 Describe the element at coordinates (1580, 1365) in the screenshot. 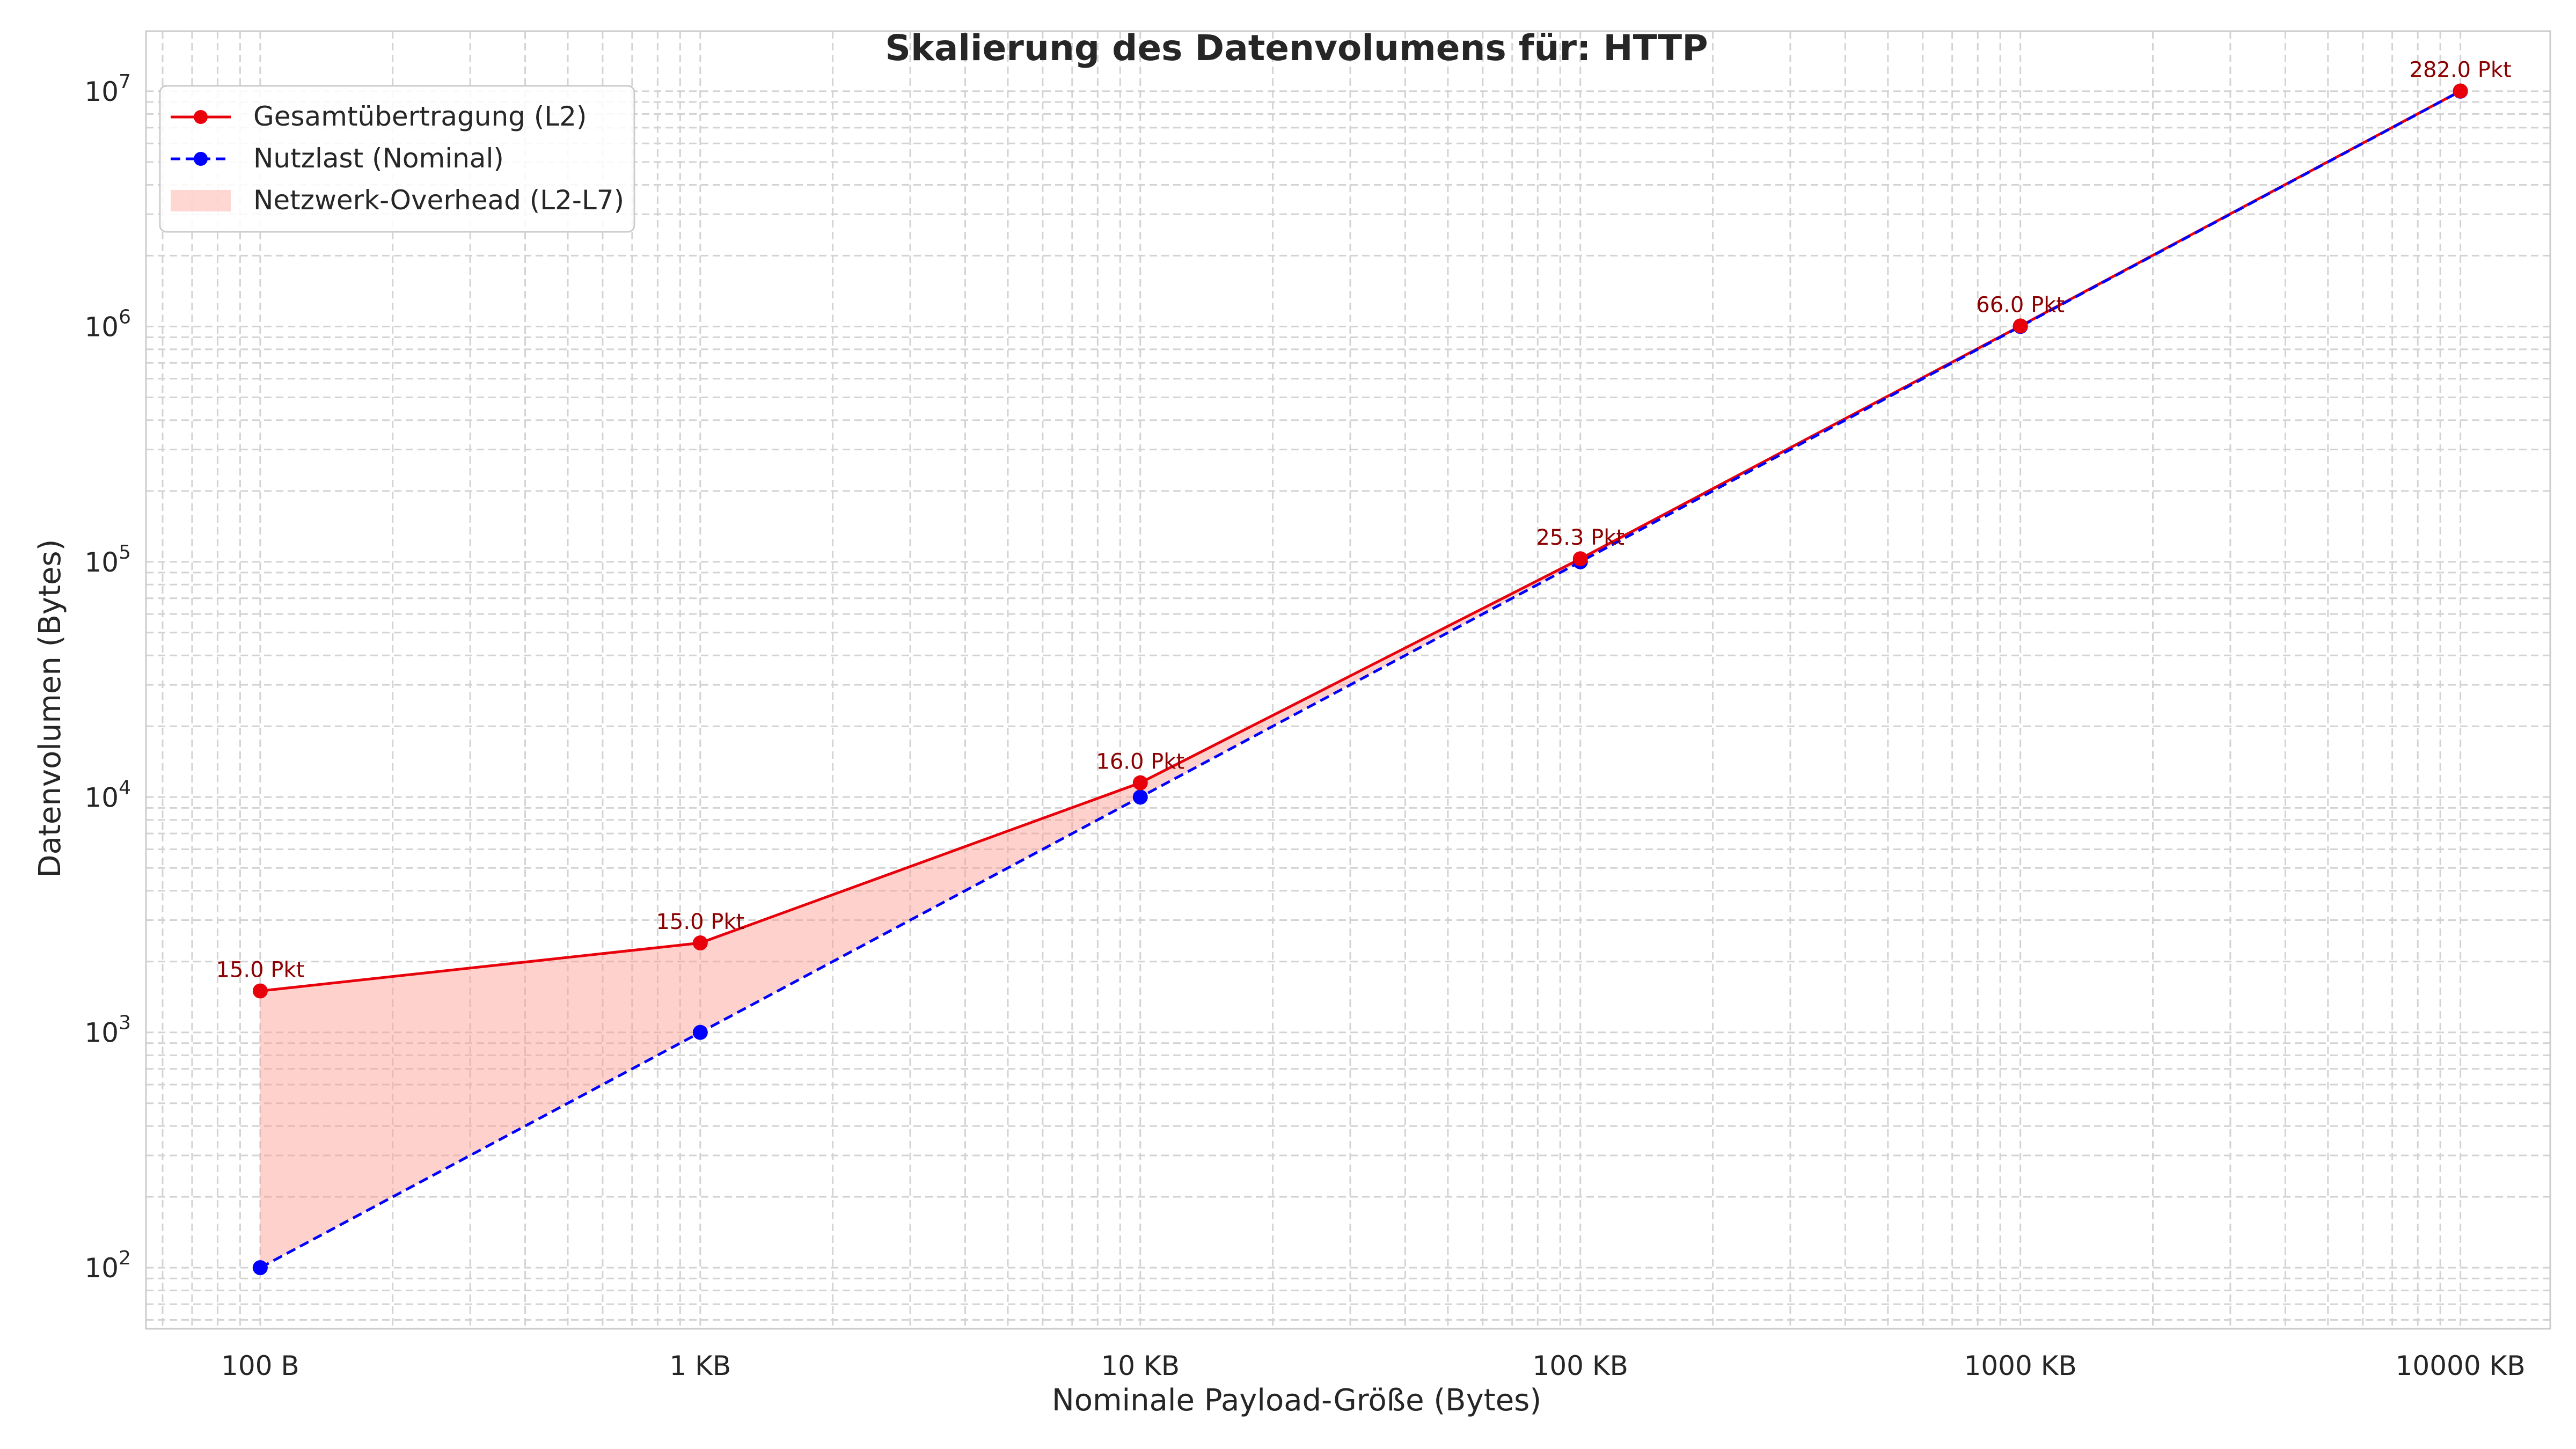

I see `x-tick-label: 100 KB` at that location.